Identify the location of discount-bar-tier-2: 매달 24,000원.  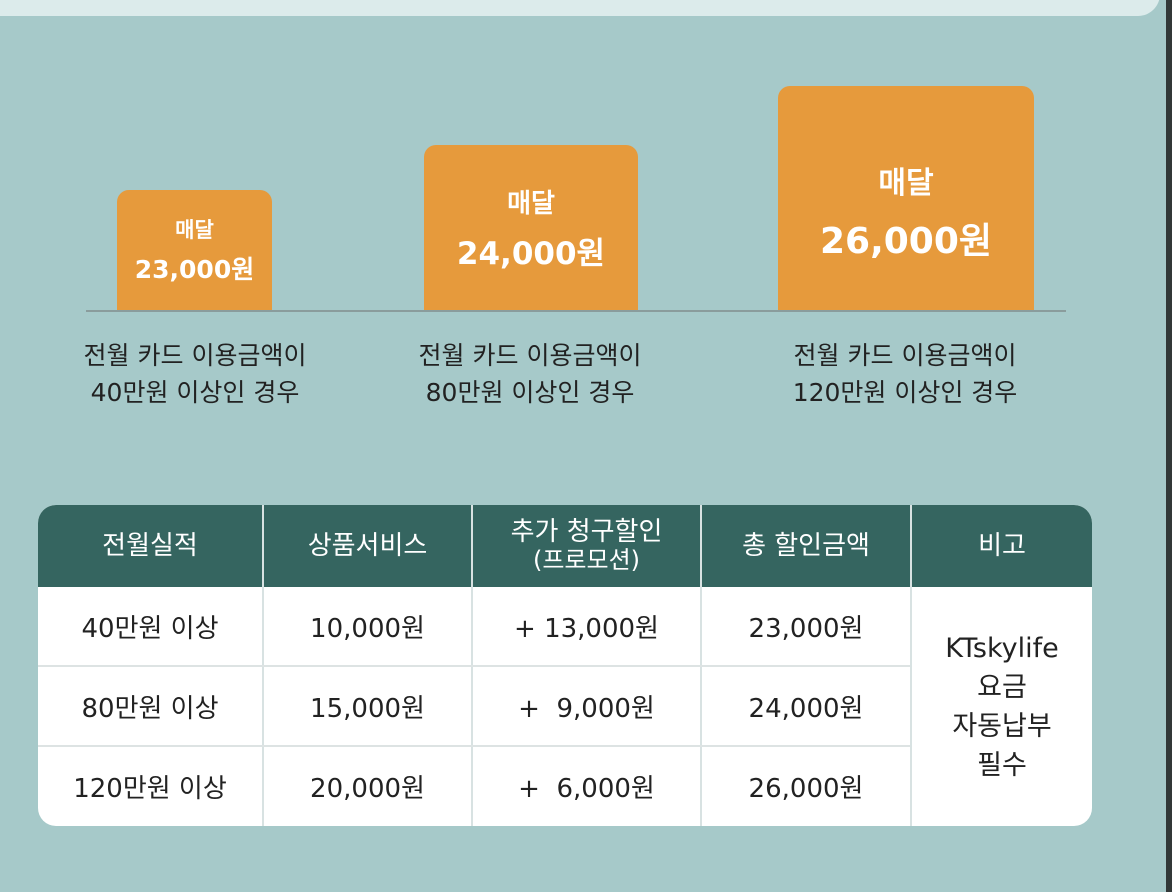
(531, 227).